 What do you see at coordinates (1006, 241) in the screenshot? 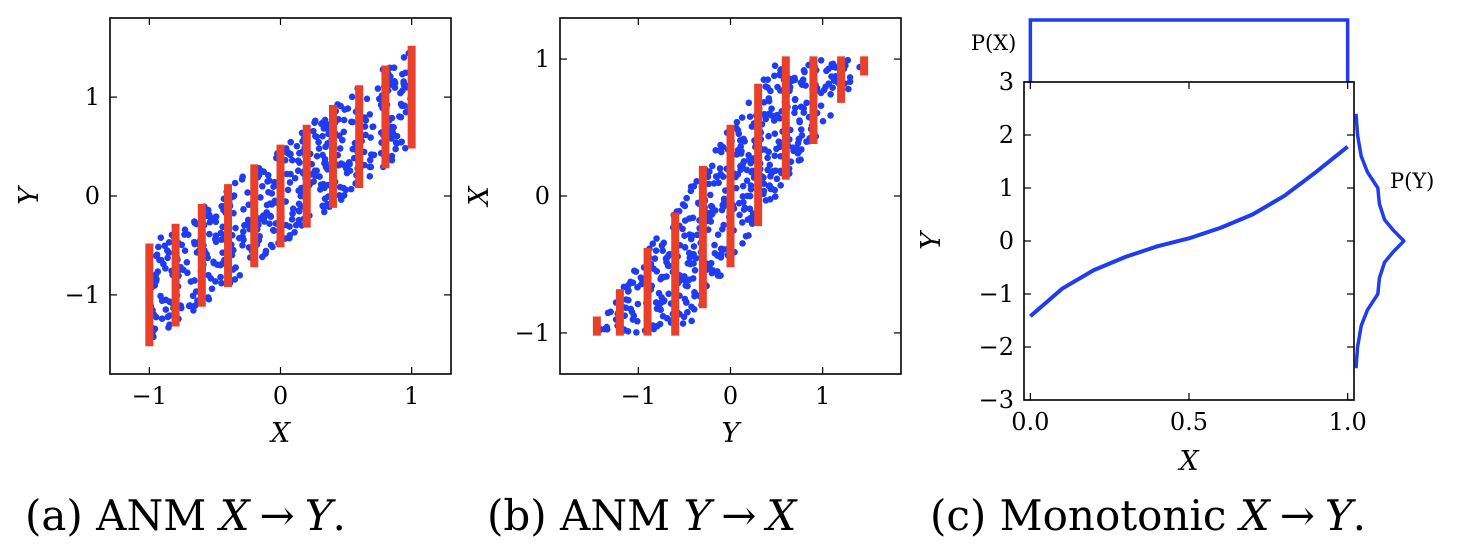
I see `c-ytick-label: 0` at bounding box center [1006, 241].